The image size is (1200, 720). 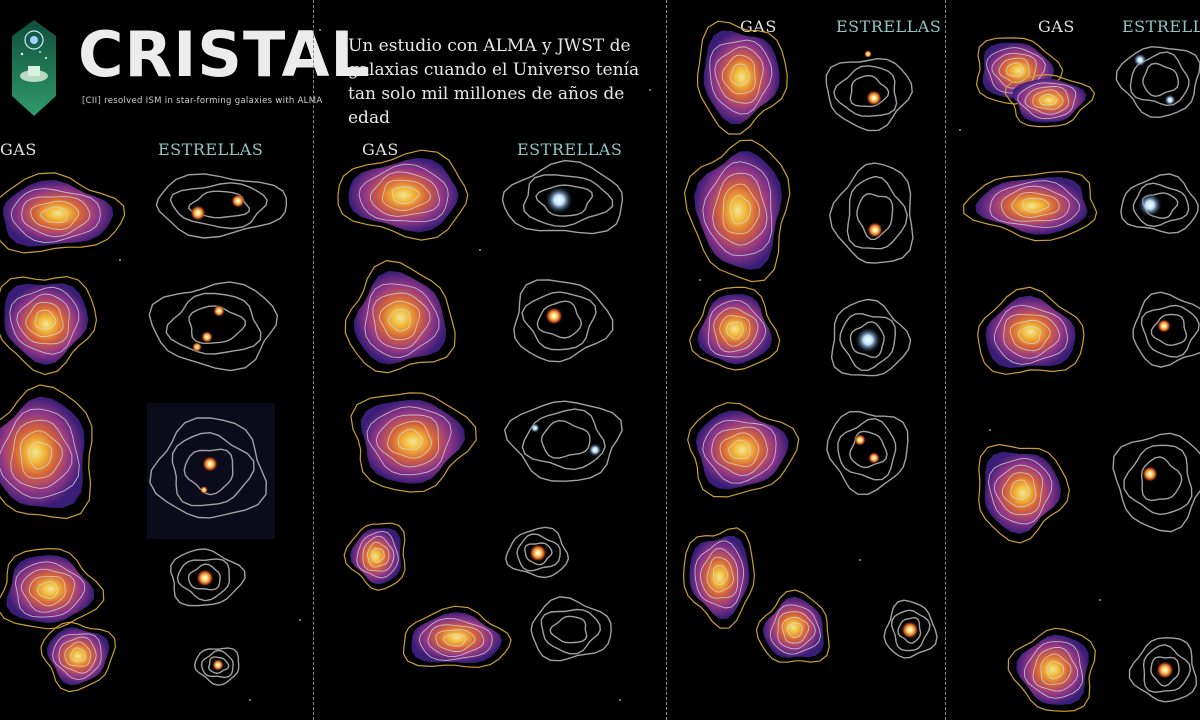 I want to click on c2-r2-contour-outer, so click(x=400, y=316).